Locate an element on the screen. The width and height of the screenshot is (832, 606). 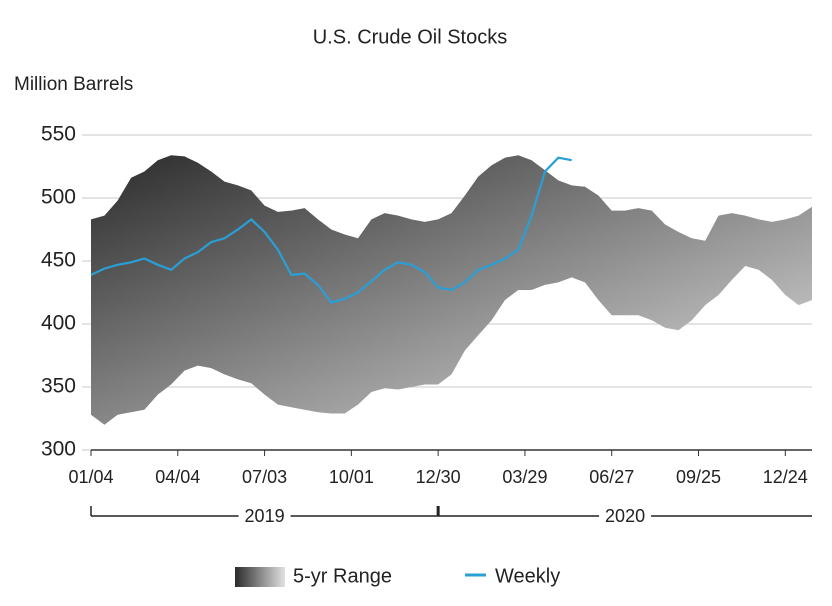
x-tick-label: 03/29 is located at coordinates (524, 477).